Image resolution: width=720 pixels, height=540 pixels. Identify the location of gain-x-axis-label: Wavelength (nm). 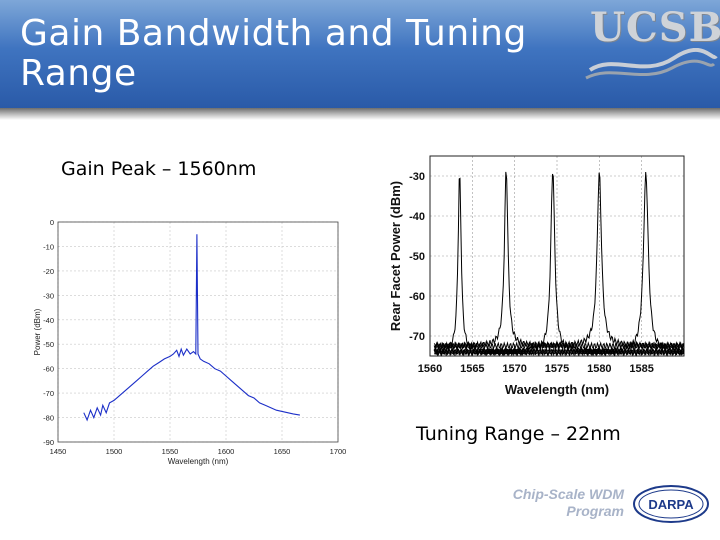
(198, 461).